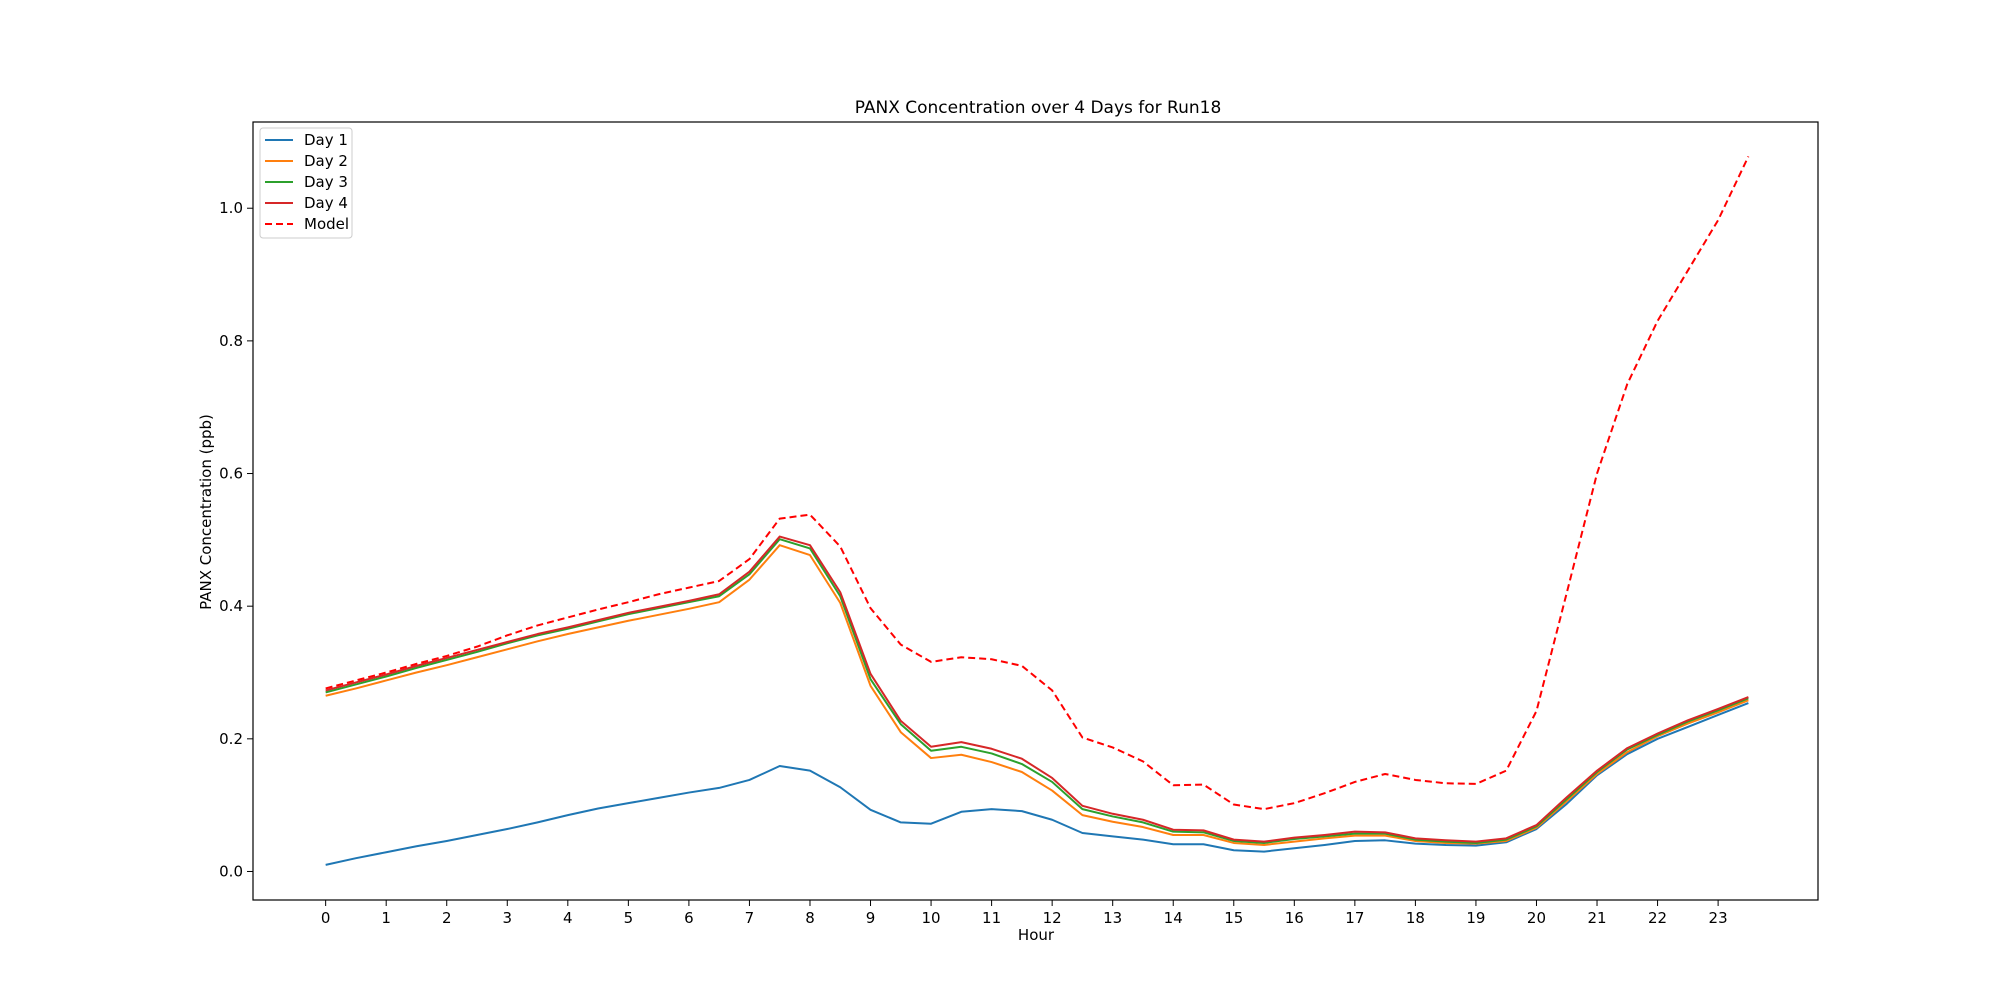 The width and height of the screenshot is (2000, 1000). What do you see at coordinates (326, 224) in the screenshot?
I see `legend-label: Model` at bounding box center [326, 224].